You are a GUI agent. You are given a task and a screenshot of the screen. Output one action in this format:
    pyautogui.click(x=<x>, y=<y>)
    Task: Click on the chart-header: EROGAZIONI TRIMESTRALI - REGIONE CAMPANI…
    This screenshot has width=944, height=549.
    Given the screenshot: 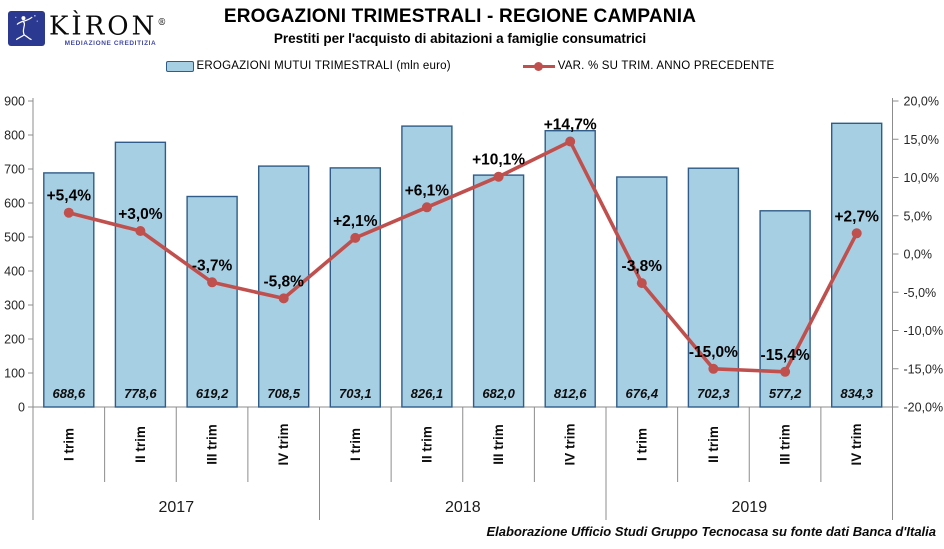 What is the action you would take?
    pyautogui.click(x=460, y=26)
    